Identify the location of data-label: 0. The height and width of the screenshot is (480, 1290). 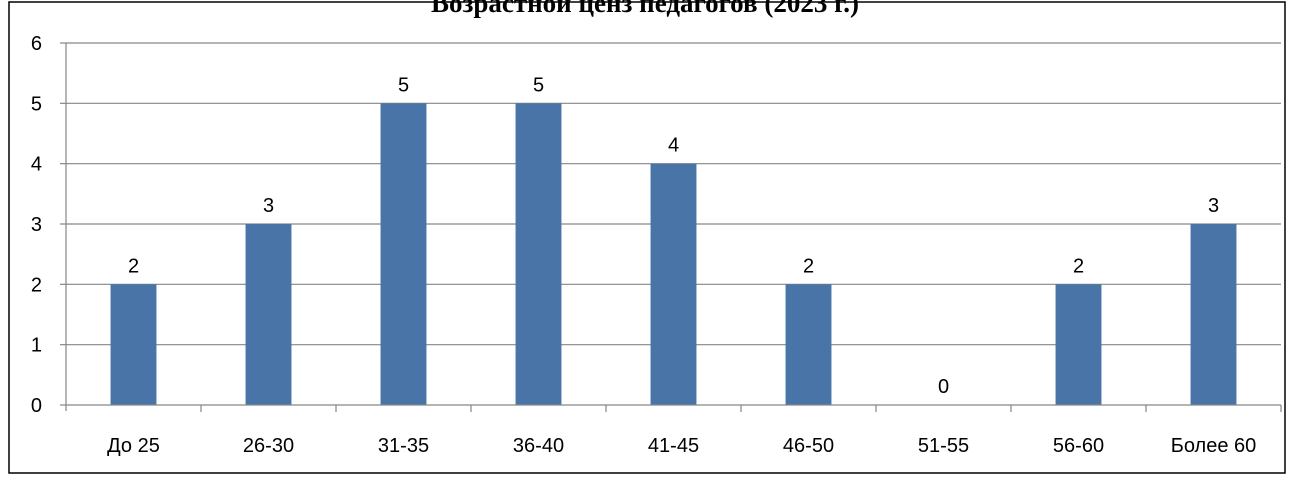
(943, 387).